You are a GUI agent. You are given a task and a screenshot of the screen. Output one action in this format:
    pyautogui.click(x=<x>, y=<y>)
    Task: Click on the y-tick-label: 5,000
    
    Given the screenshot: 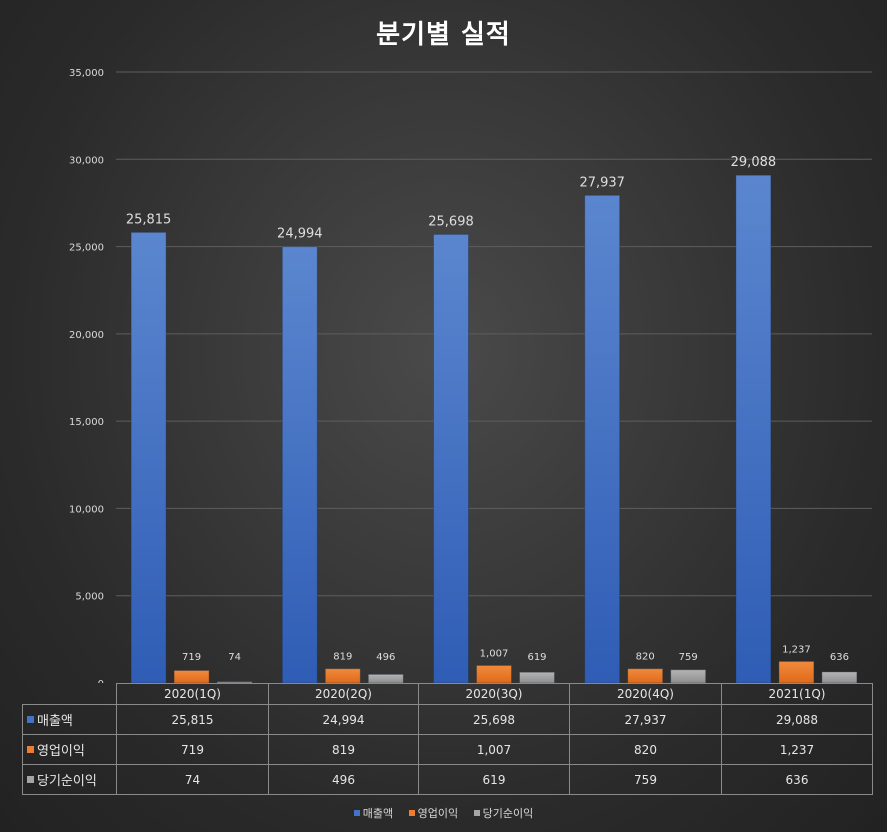 What is the action you would take?
    pyautogui.click(x=89, y=597)
    